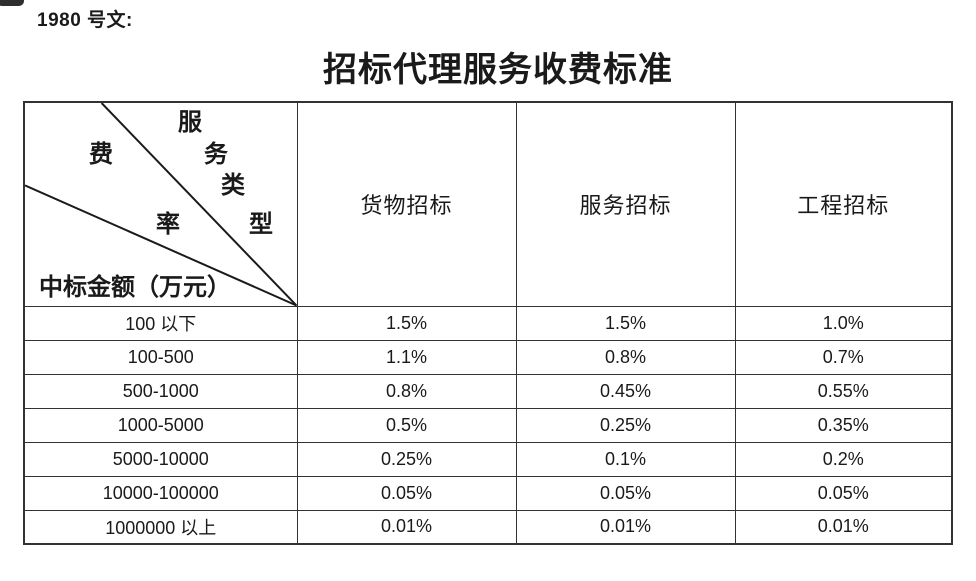  I want to click on table-row: 1000-5000 0.5% 0.25% 0.35%, so click(488, 425).